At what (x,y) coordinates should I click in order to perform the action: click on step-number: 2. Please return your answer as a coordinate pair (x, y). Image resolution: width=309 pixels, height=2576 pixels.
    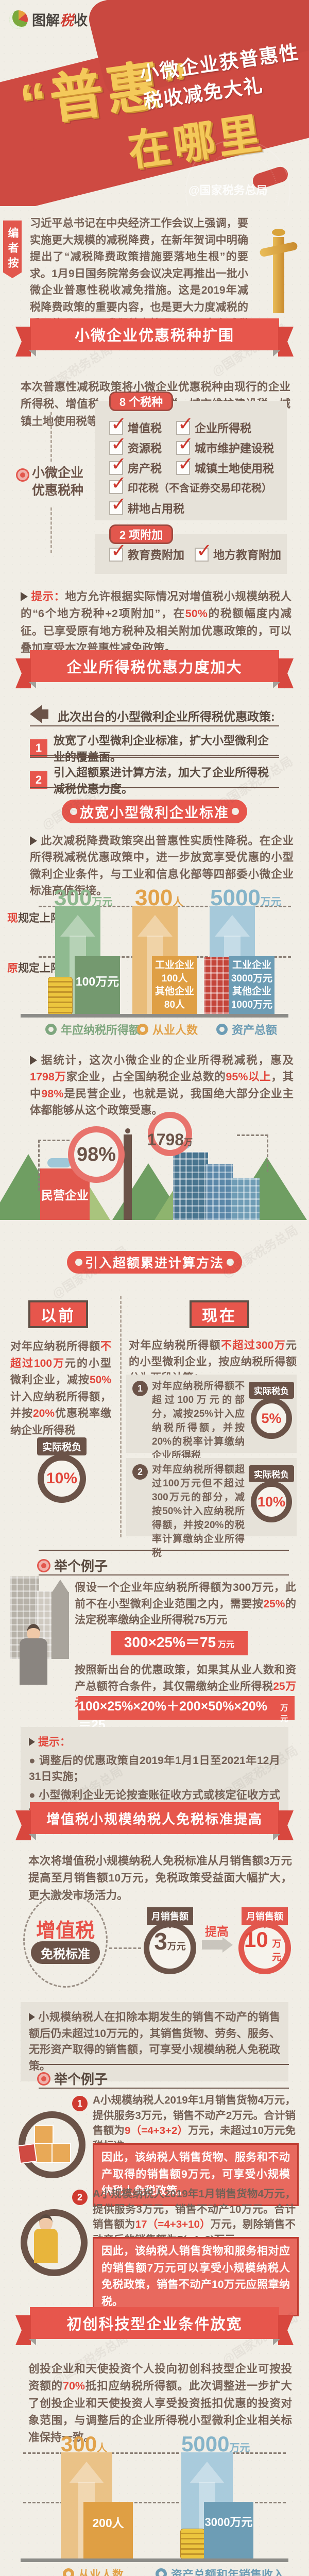
    Looking at the image, I should click on (140, 1472).